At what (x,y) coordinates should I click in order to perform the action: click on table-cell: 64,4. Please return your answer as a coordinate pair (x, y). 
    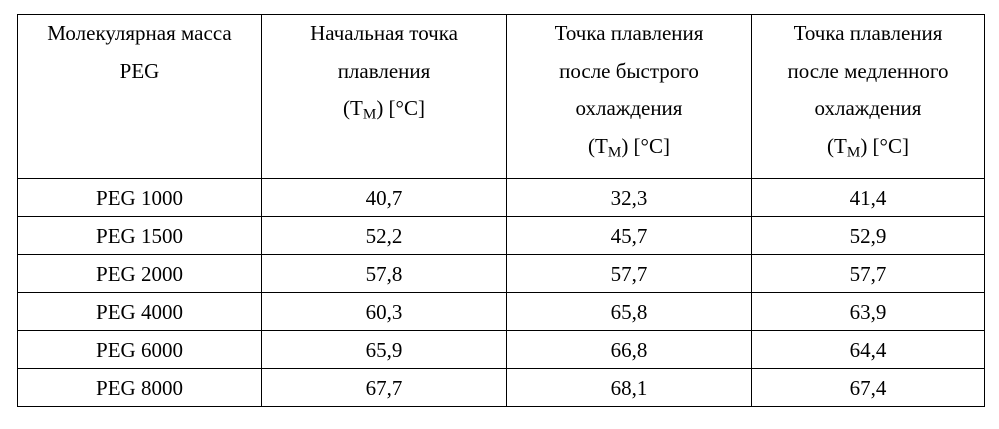
    Looking at the image, I should click on (868, 349).